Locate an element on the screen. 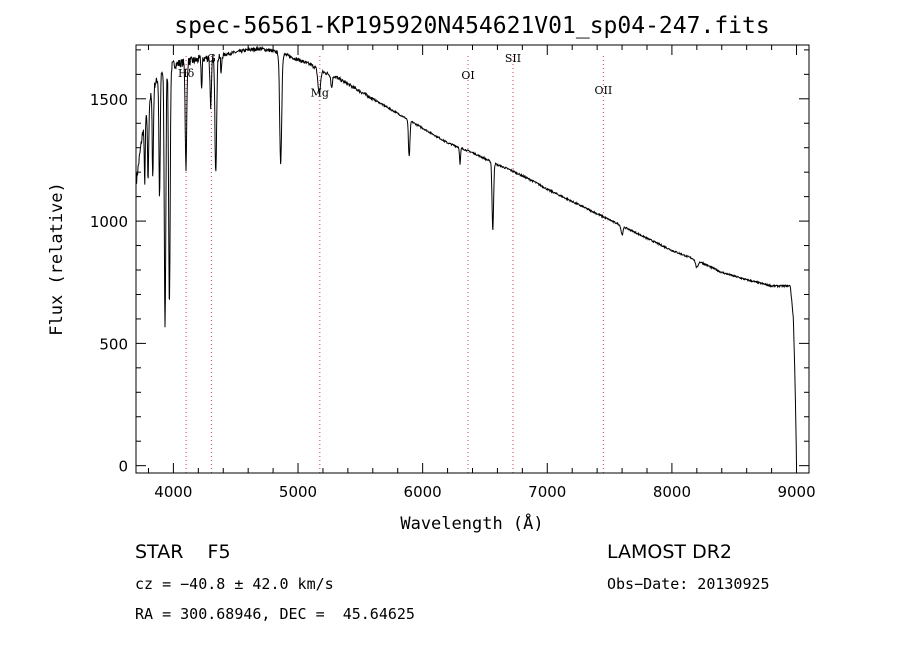  line-marker-label: Hδ is located at coordinates (186, 73).